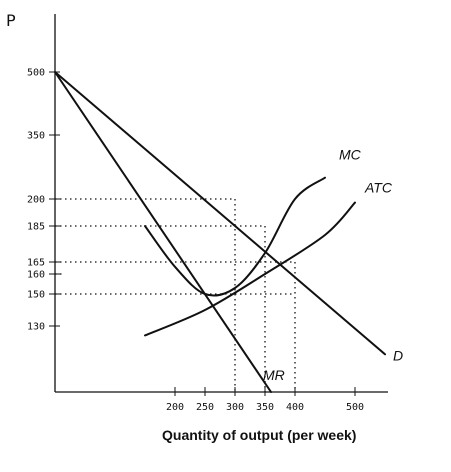 The width and height of the screenshot is (451, 472). Describe the element at coordinates (295, 407) in the screenshot. I see `x-tick-label: 400` at that location.